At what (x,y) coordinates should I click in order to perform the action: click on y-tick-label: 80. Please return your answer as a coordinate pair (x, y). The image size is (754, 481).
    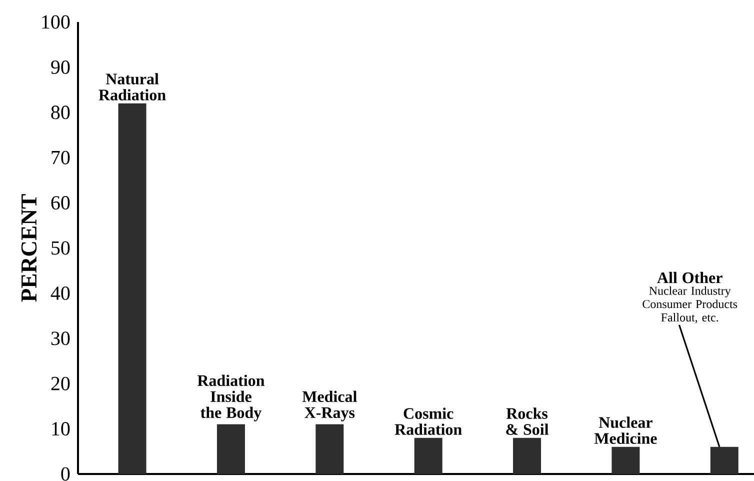
    Looking at the image, I should click on (60, 113).